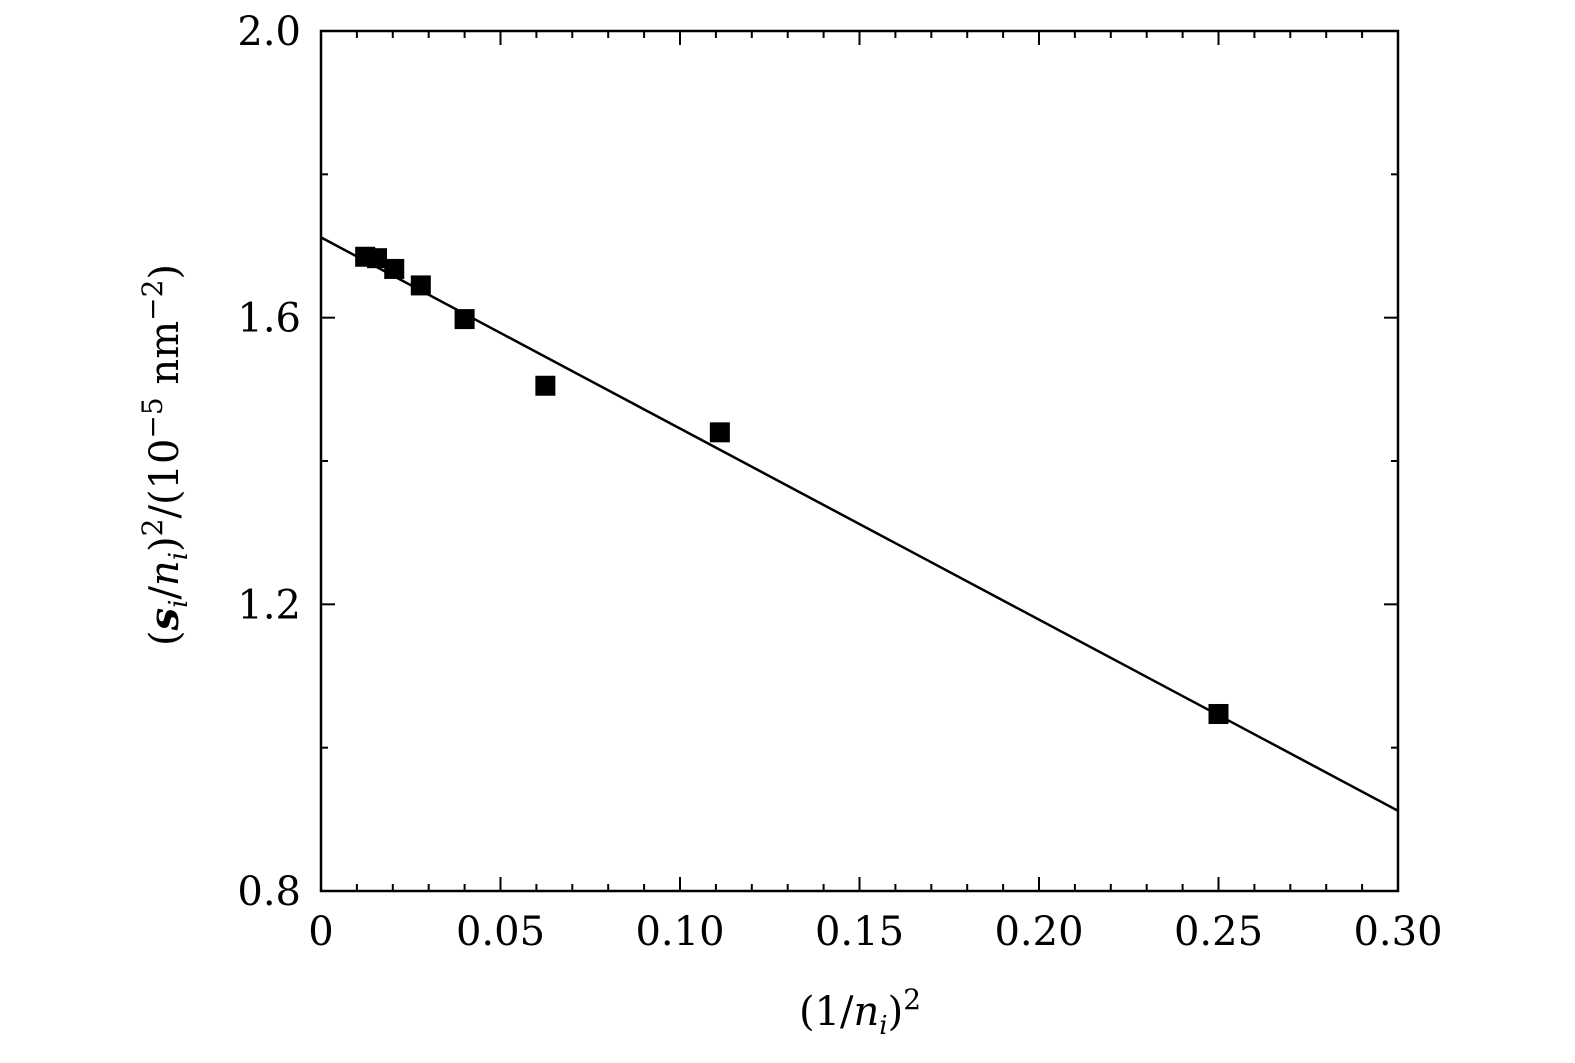  Describe the element at coordinates (269, 605) in the screenshot. I see `y-tick-label: 1.2` at that location.